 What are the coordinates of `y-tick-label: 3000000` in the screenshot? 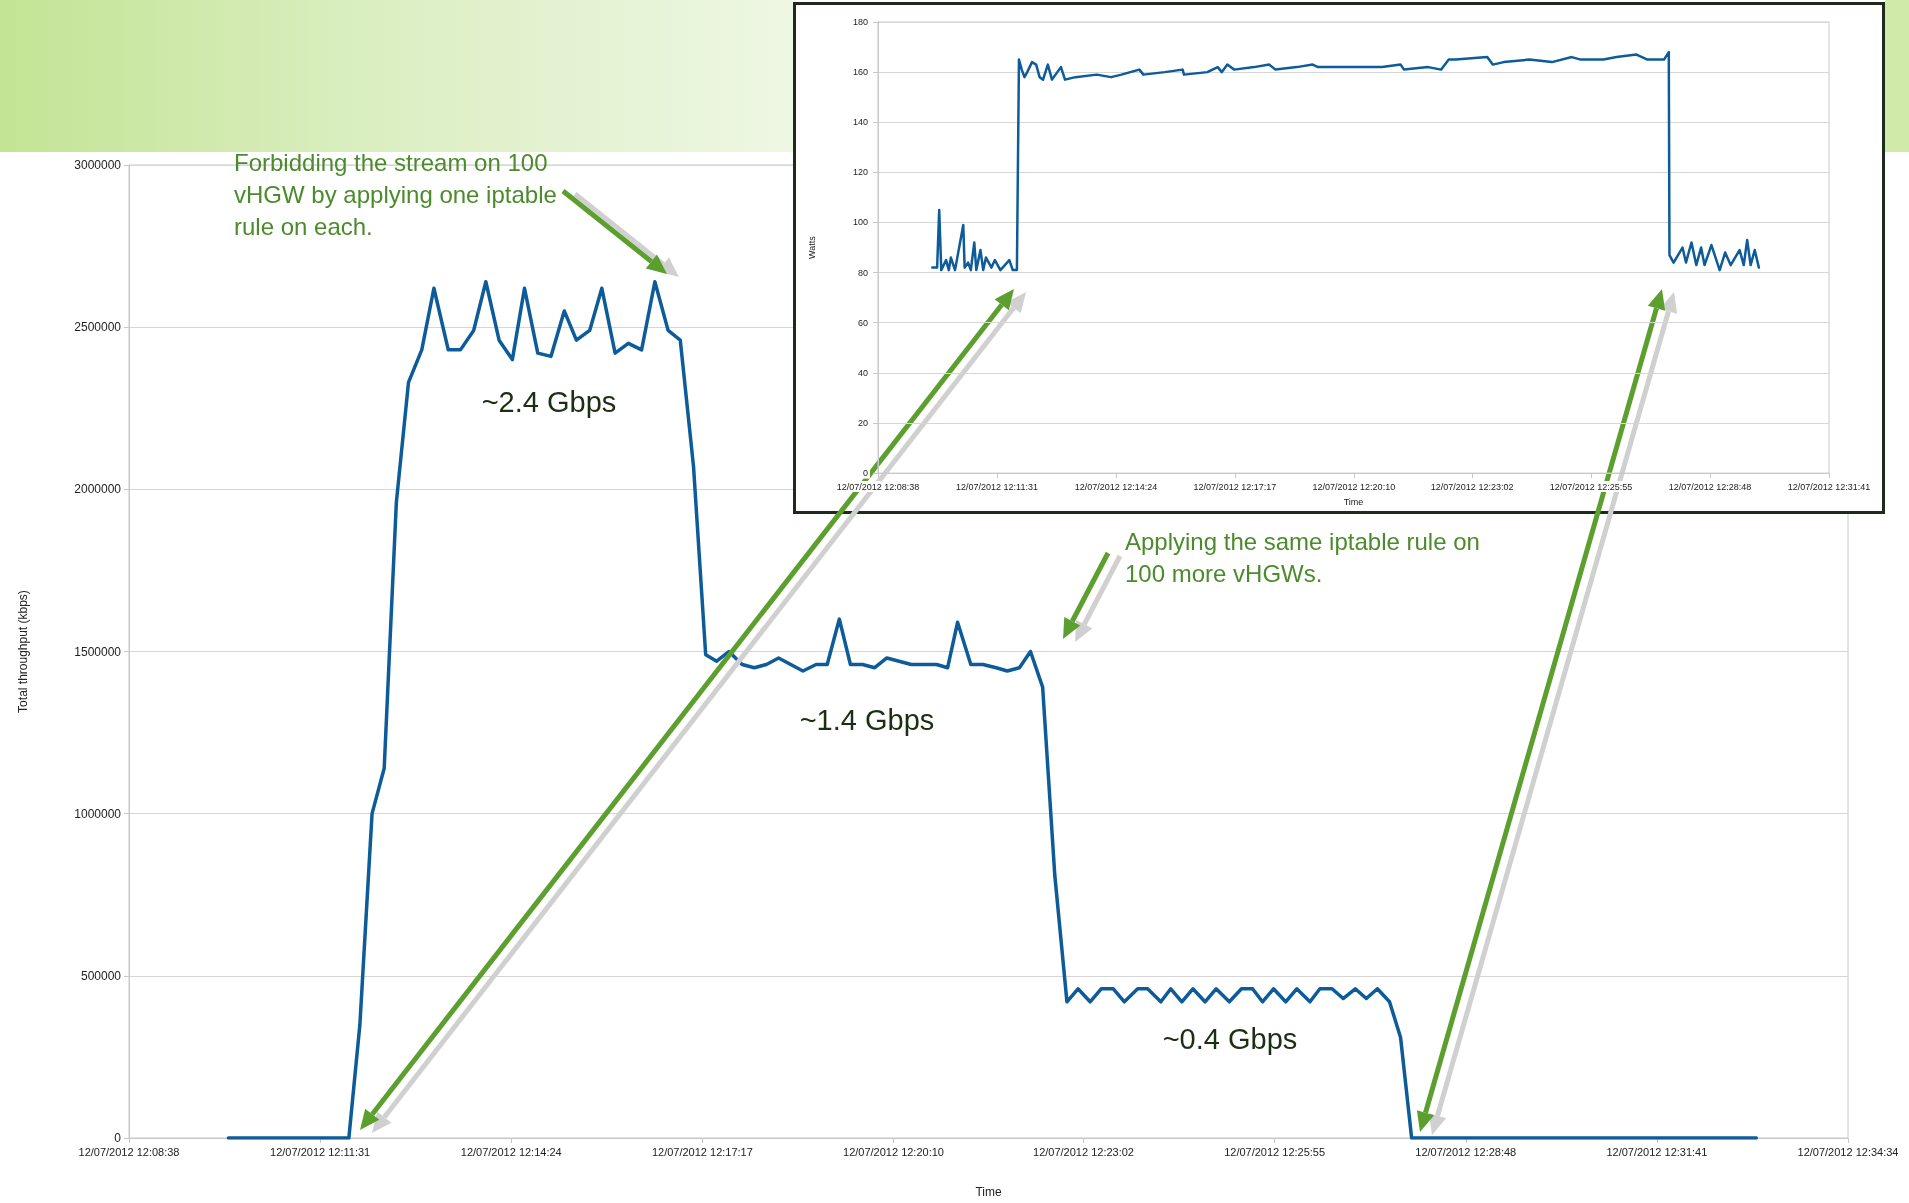 It's located at (98, 165).